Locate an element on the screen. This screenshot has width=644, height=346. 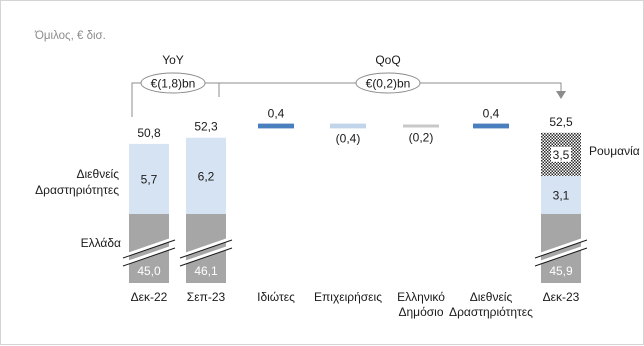
total-label-6: 52,5 is located at coordinates (561, 122).